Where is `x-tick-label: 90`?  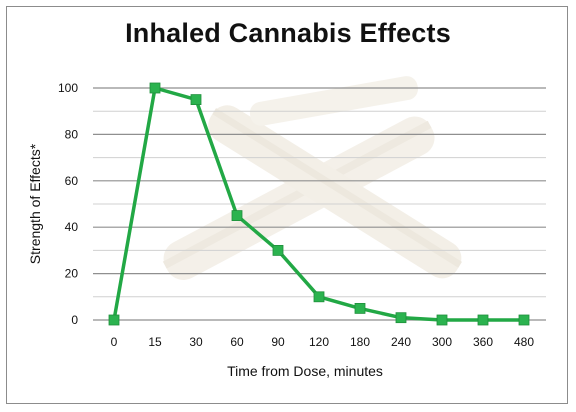 x-tick-label: 90 is located at coordinates (278, 342).